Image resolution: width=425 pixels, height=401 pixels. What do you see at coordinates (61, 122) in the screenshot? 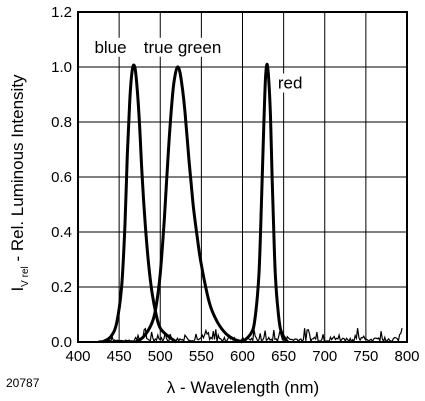
I see `y-tick-label: 0.8` at bounding box center [61, 122].